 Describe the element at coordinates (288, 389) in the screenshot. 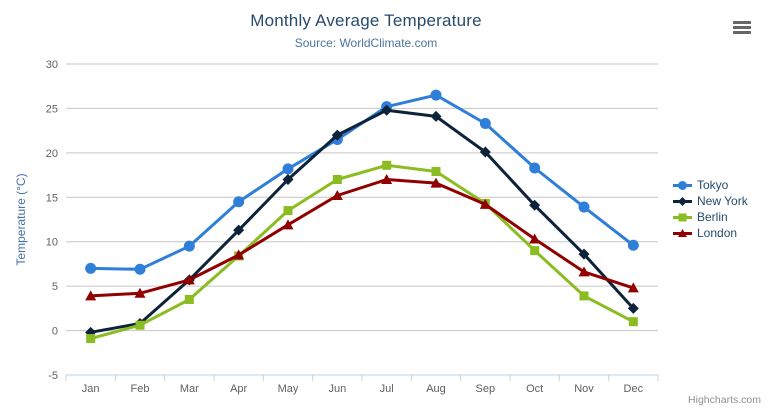

I see `x-axis-tick-label: May` at that location.